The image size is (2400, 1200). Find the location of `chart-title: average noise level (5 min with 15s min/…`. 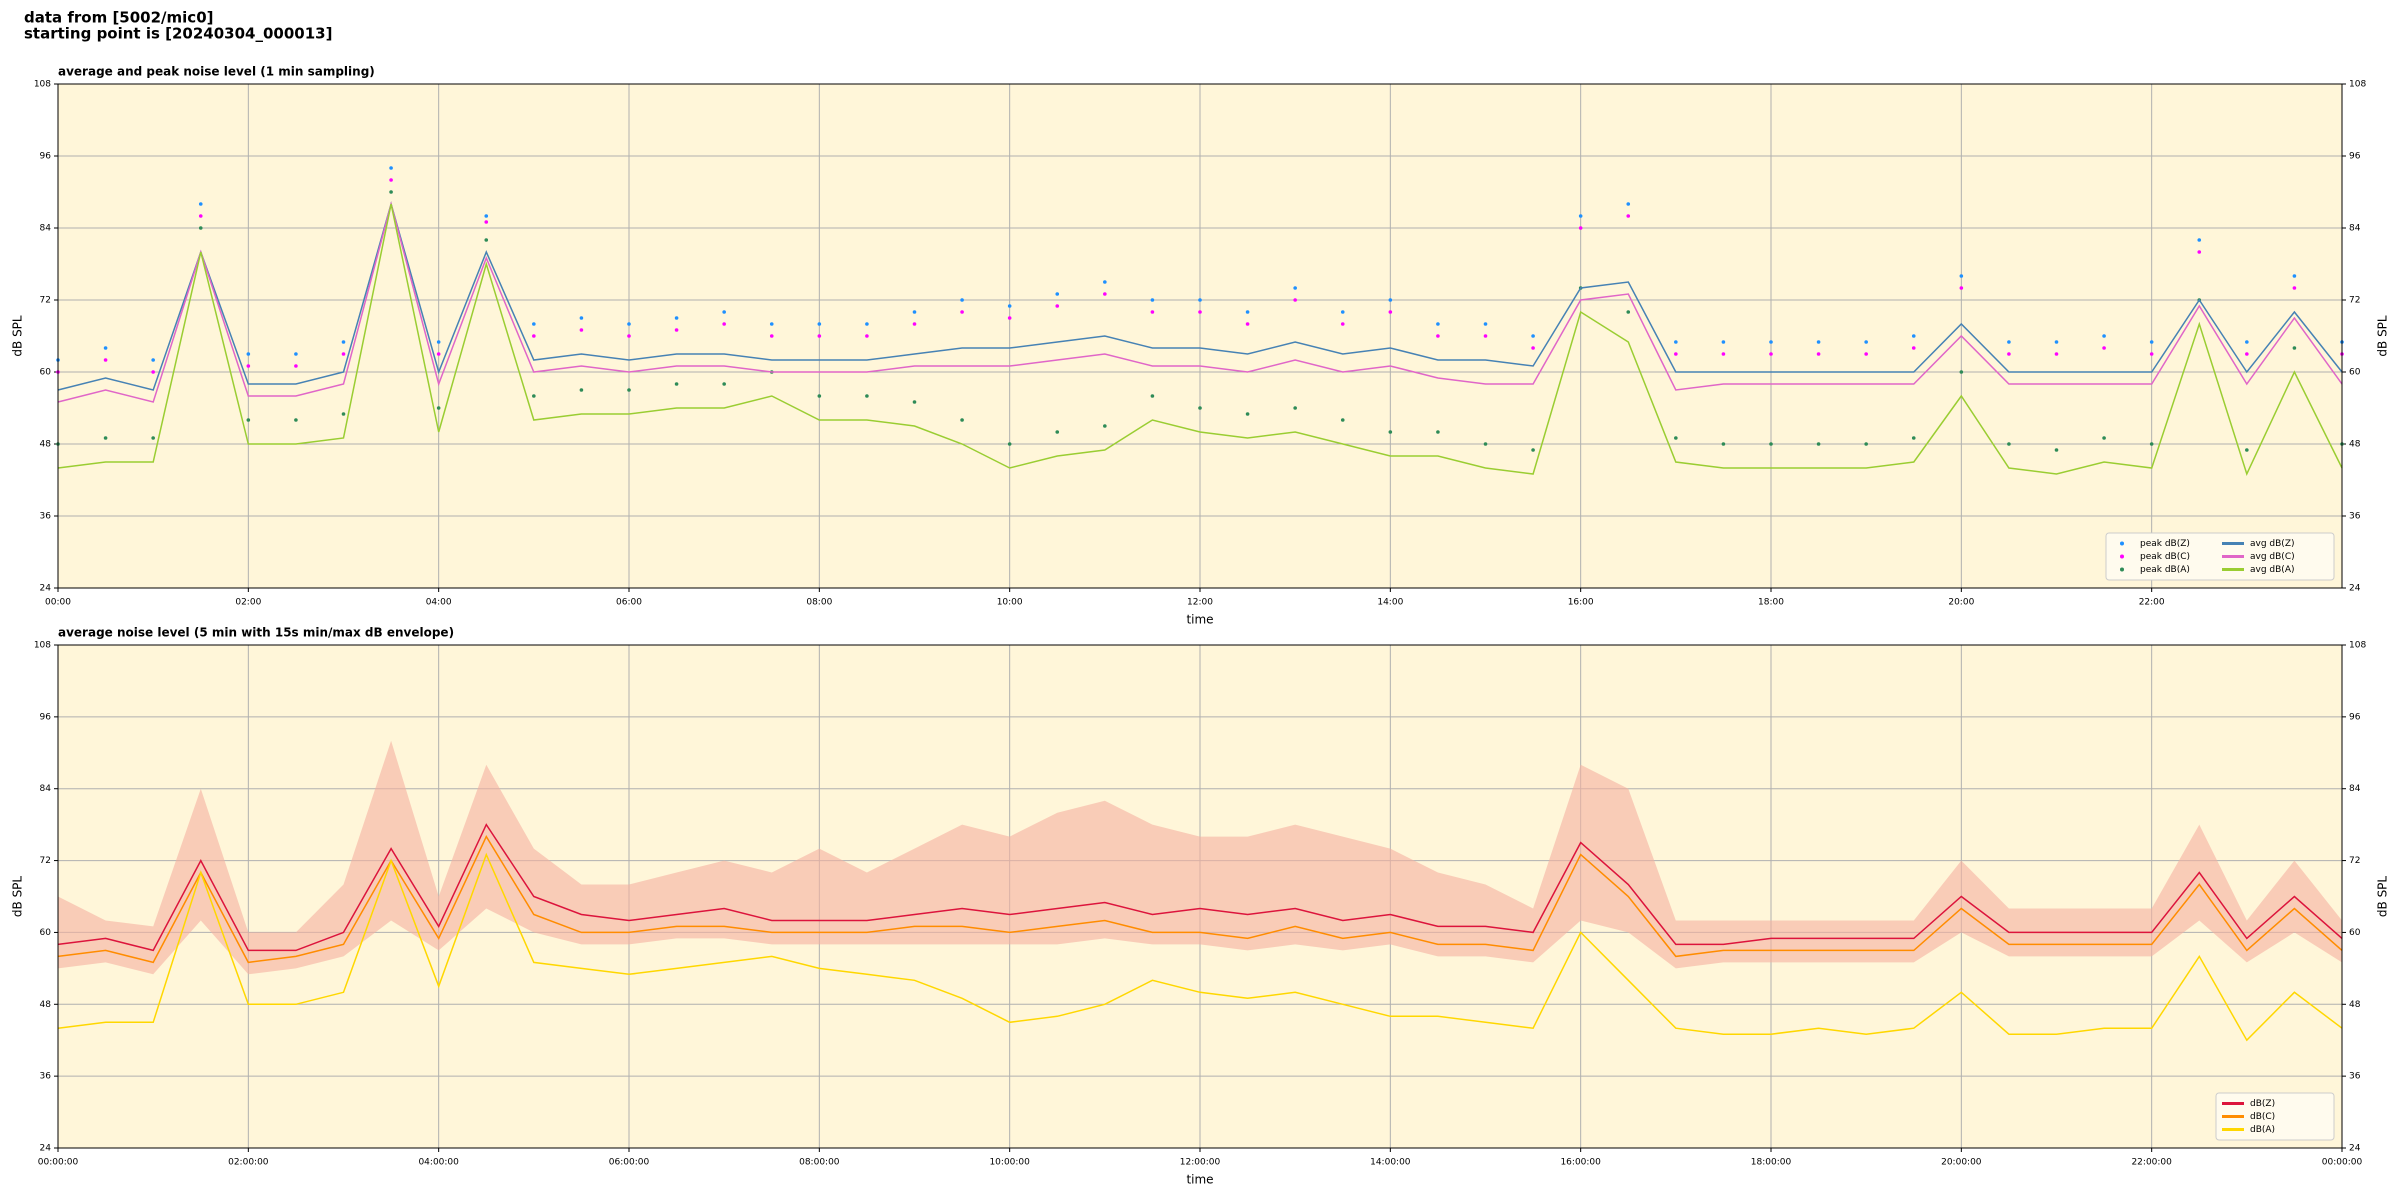

chart-title: average noise level (5 min with 15s min/… is located at coordinates (256, 633).